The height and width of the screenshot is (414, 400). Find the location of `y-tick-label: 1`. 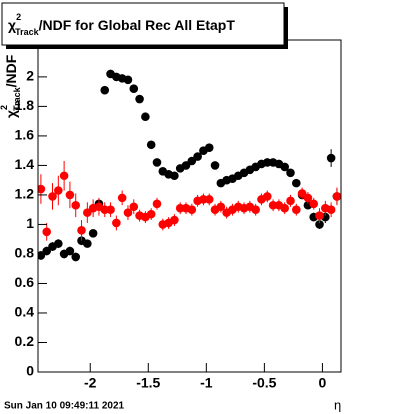

y-tick-label: 1 is located at coordinates (30, 223).